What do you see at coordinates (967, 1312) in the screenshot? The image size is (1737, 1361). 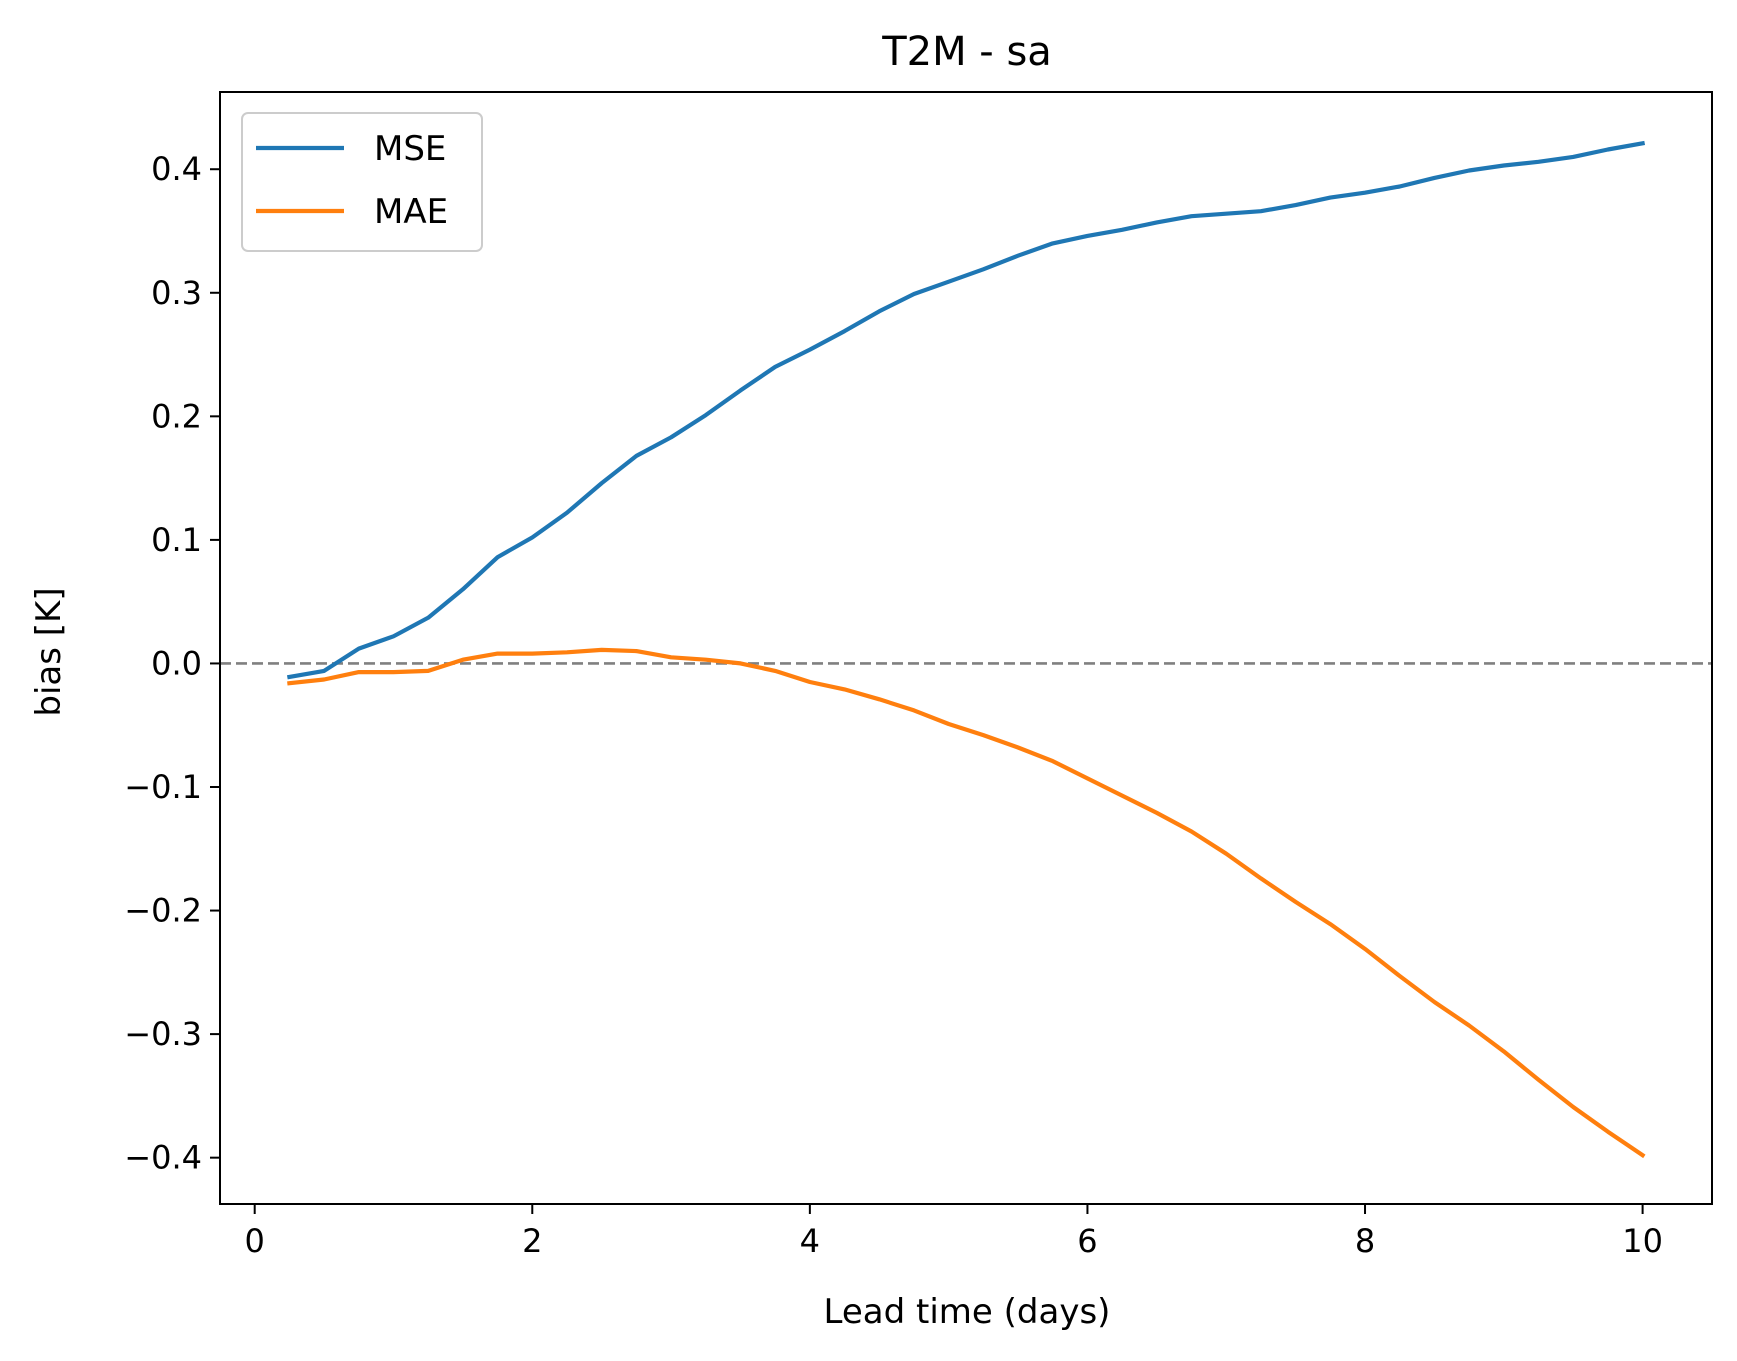 I see `x-axis-label: Lead time (days)` at bounding box center [967, 1312].